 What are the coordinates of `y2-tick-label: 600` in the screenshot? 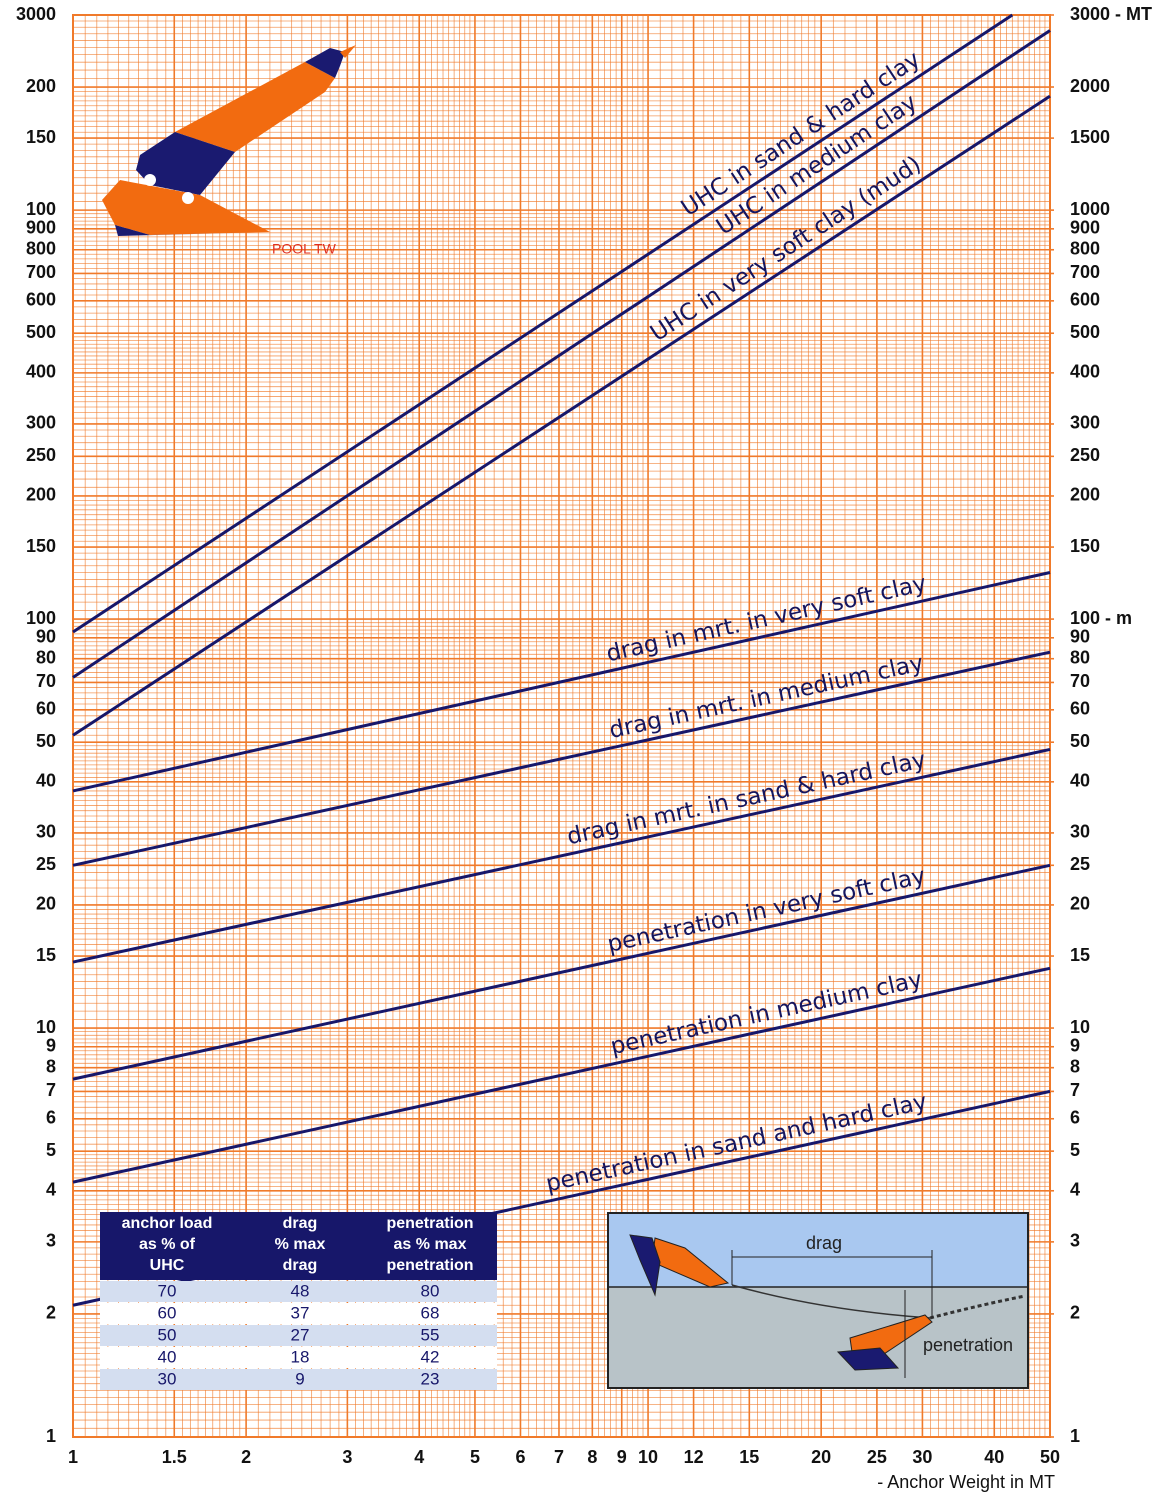 It's located at (1085, 300).